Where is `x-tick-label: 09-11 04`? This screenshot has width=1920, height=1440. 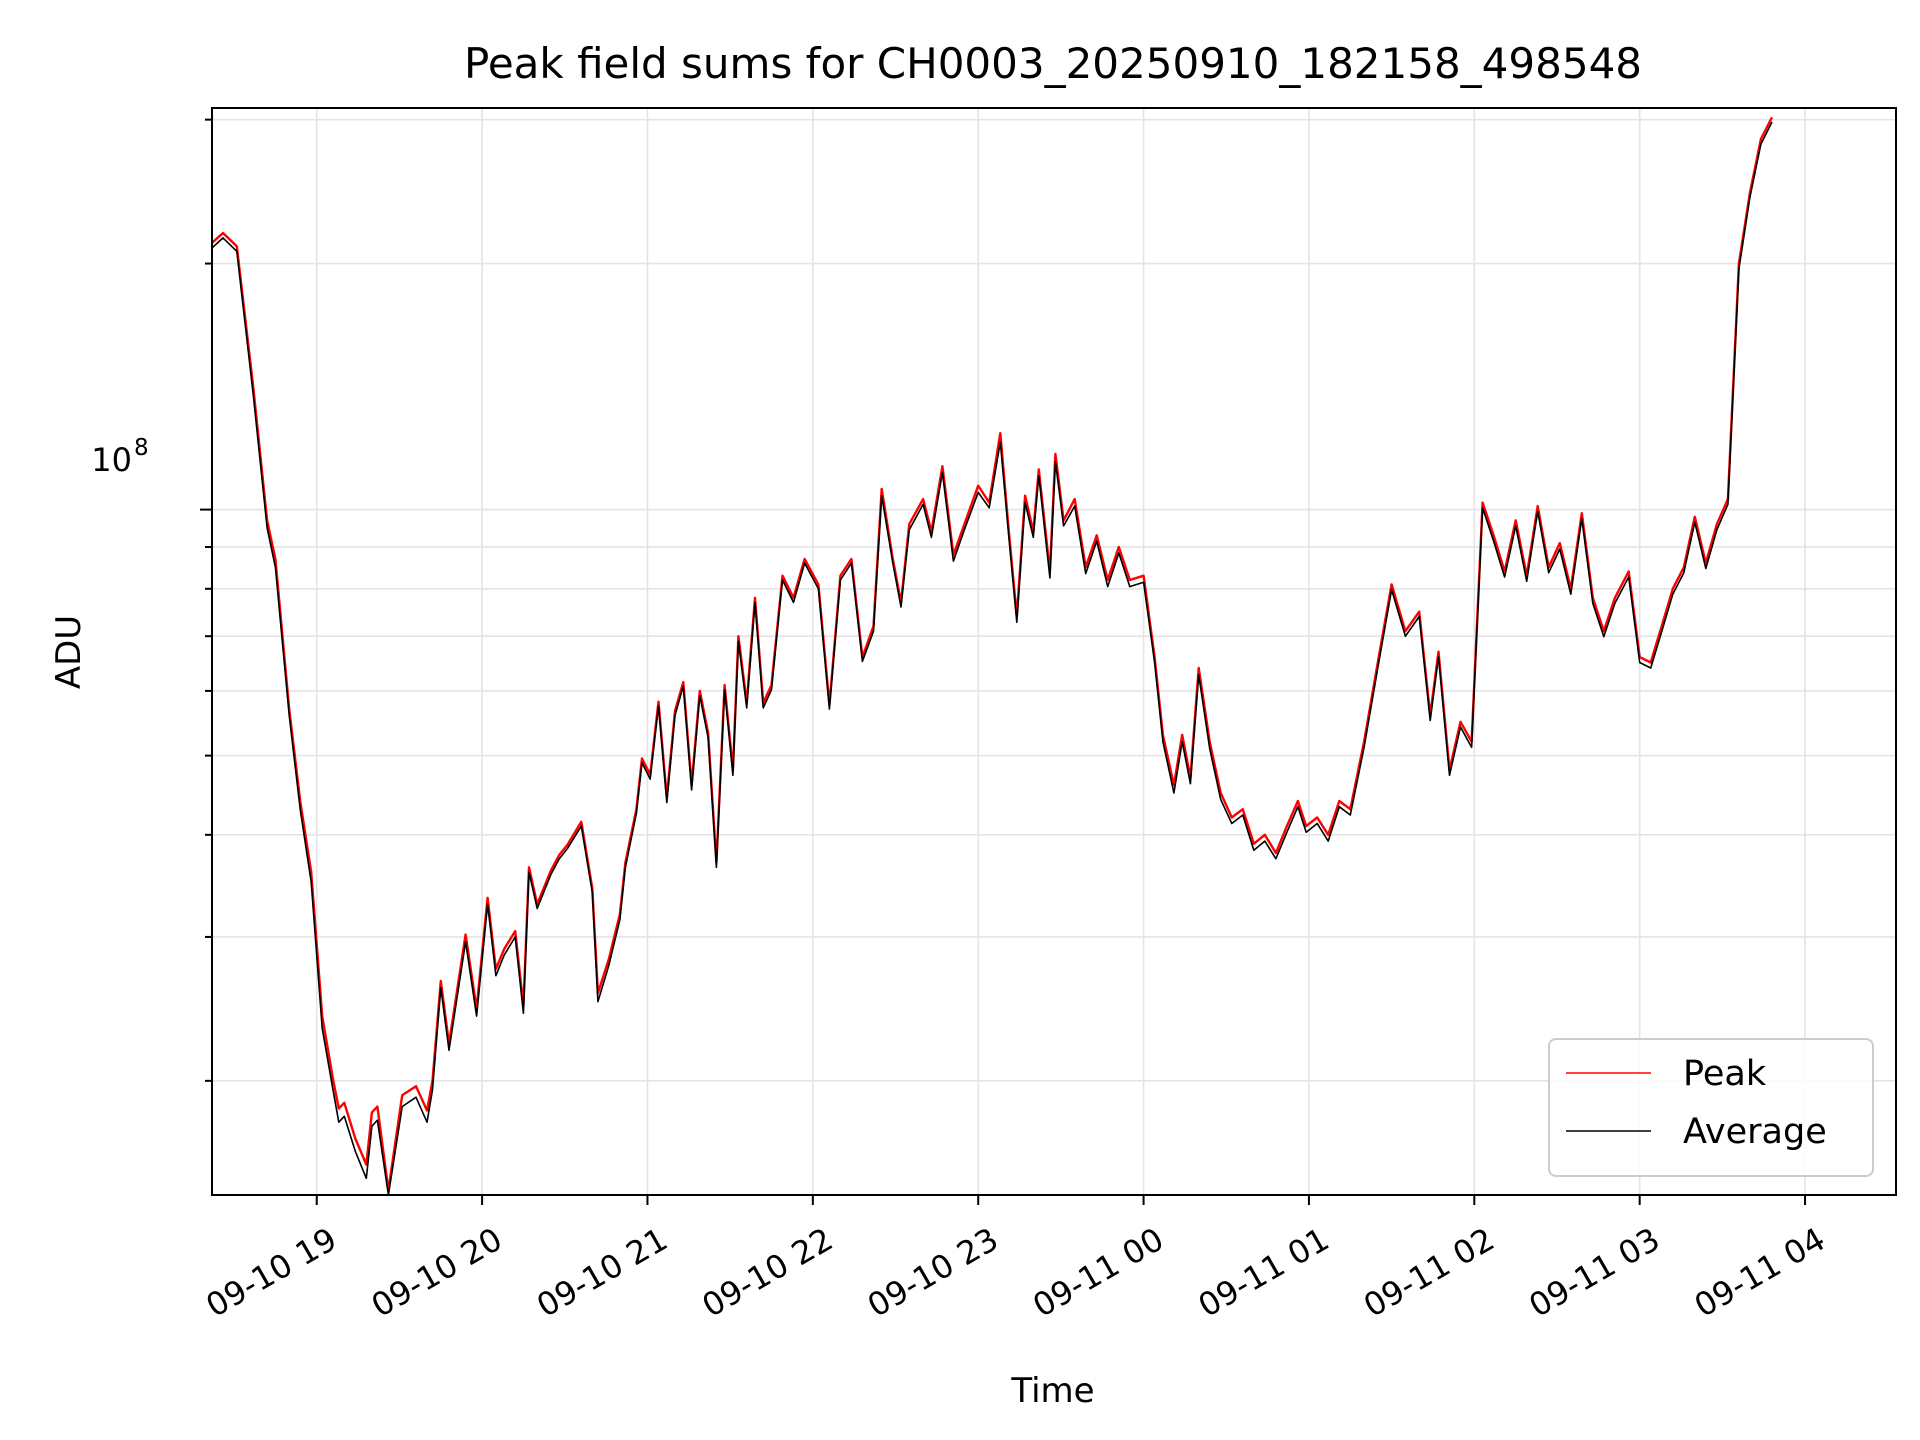
x-tick-label: 09-11 04 is located at coordinates (1760, 1272).